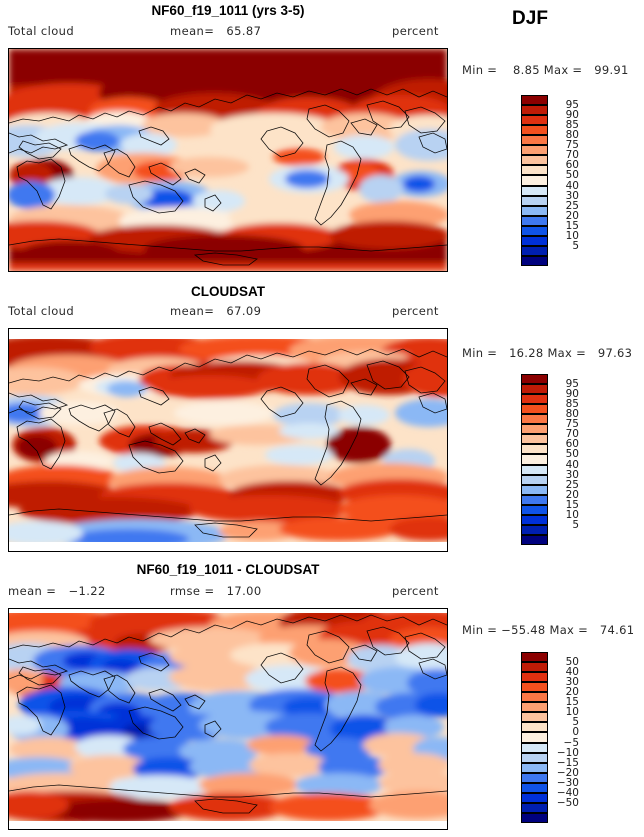 This screenshot has height=837, width=644. I want to click on colorbar-tick-label: 85, so click(572, 125).